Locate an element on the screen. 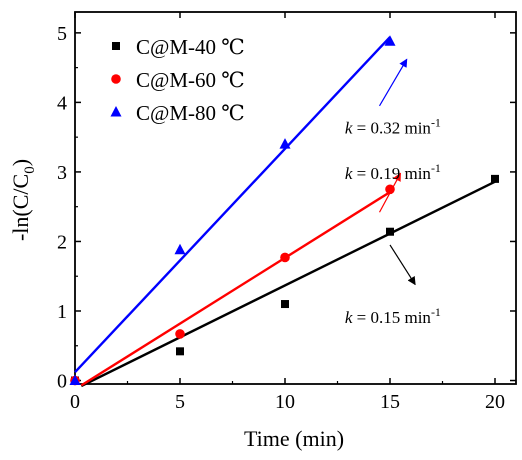  rate-label: k = 0.32 min-1 is located at coordinates (393, 127).